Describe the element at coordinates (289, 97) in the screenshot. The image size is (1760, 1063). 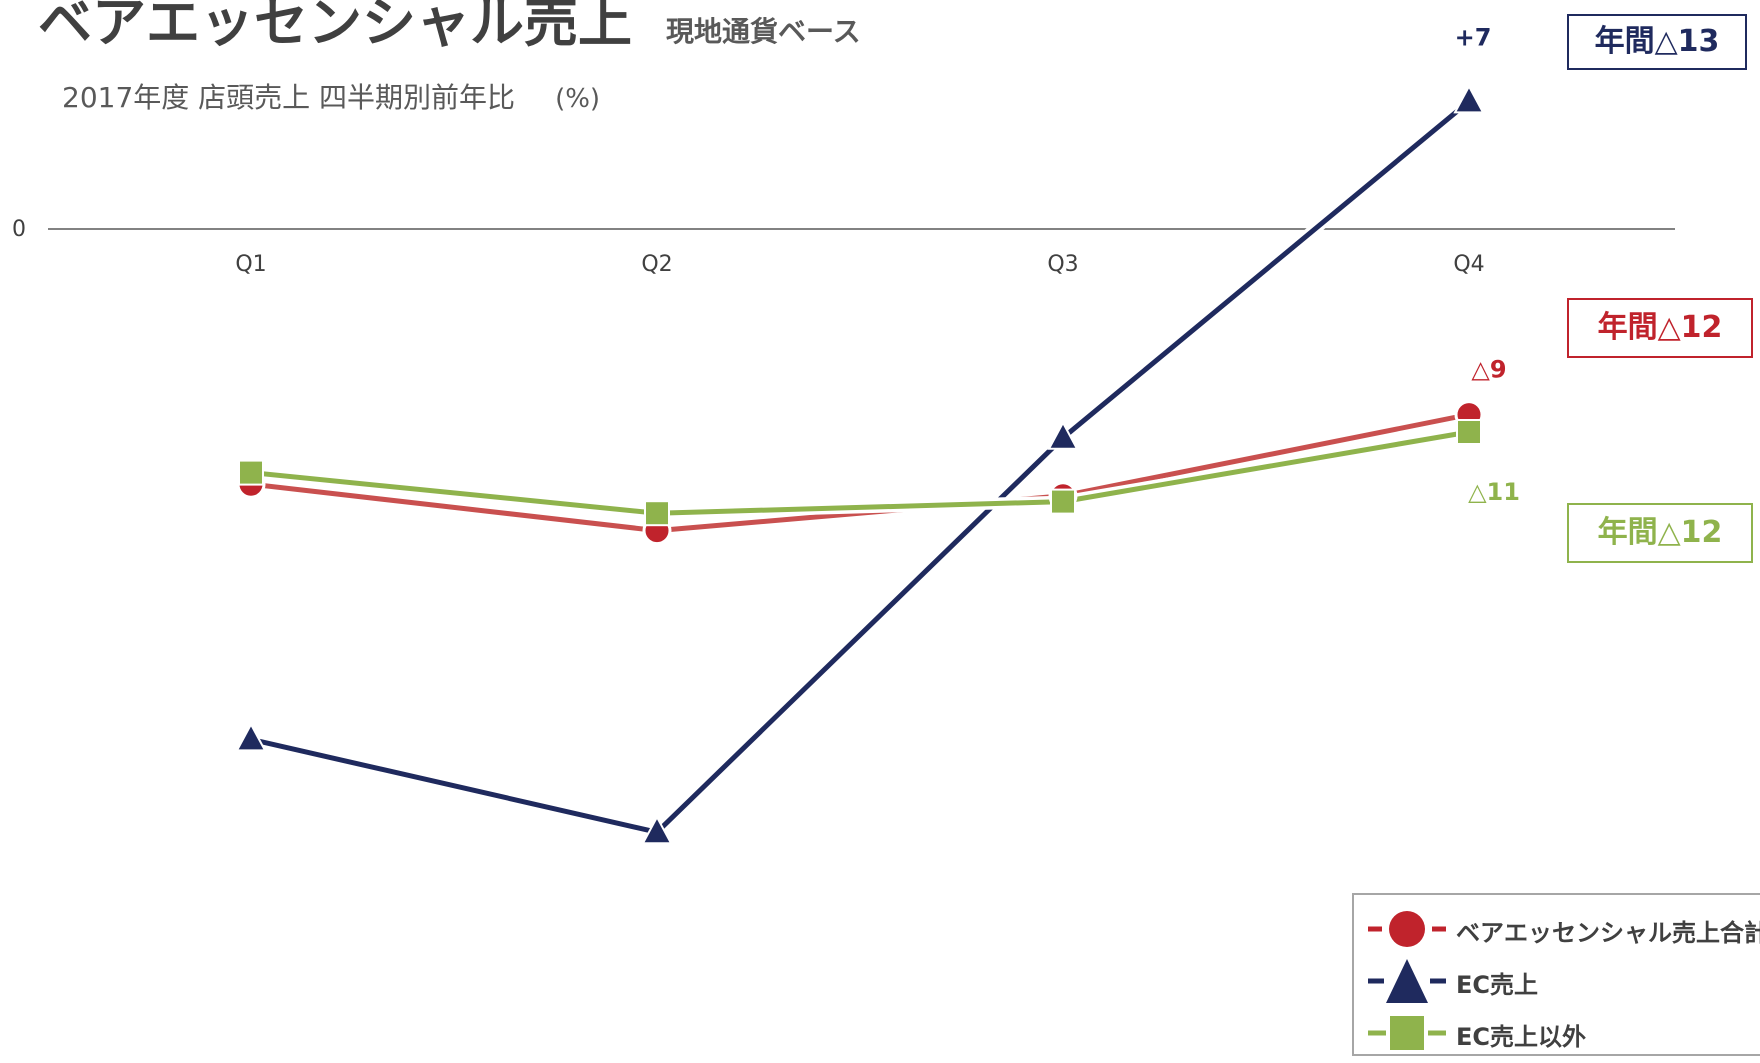
I see `subtitle-text: 2017年度 店頭売上 四半期別前年比` at that location.